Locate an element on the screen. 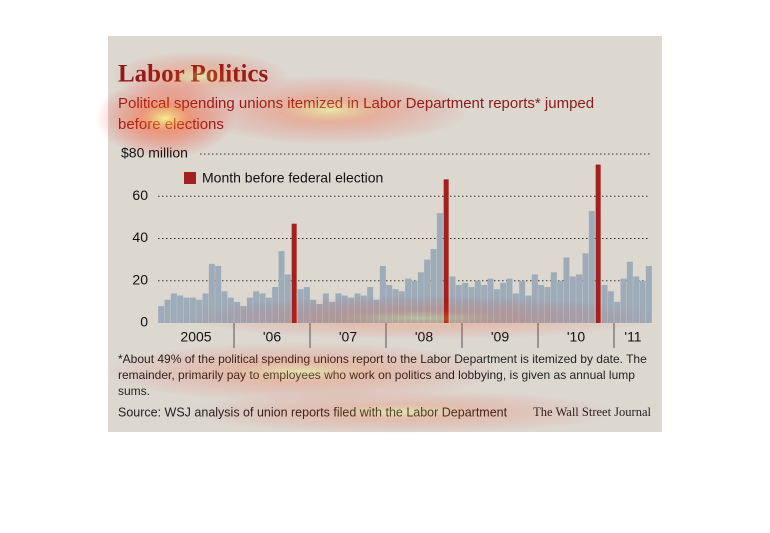 The image size is (770, 533). chart-title: Labor Politics is located at coordinates (193, 74).